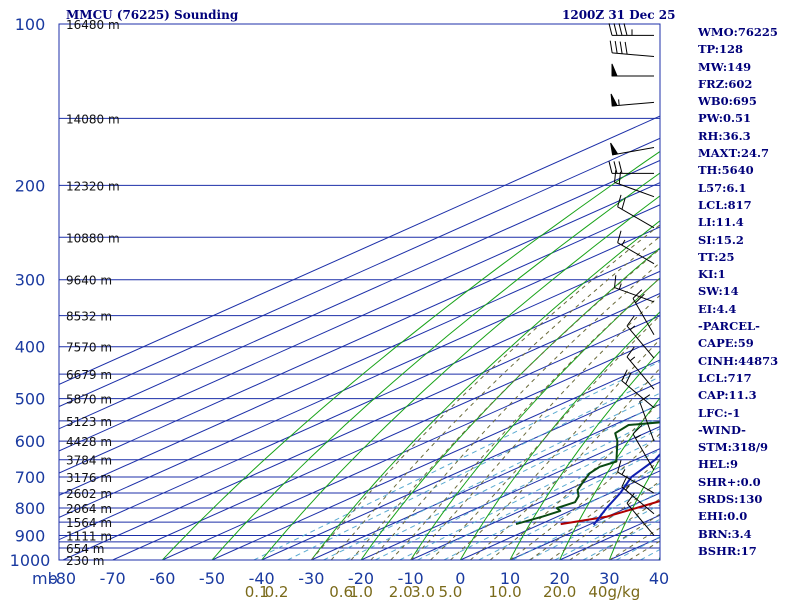 The image size is (800, 600). What do you see at coordinates (730, 499) in the screenshot?
I see `index-item: SRDS:130` at bounding box center [730, 499].